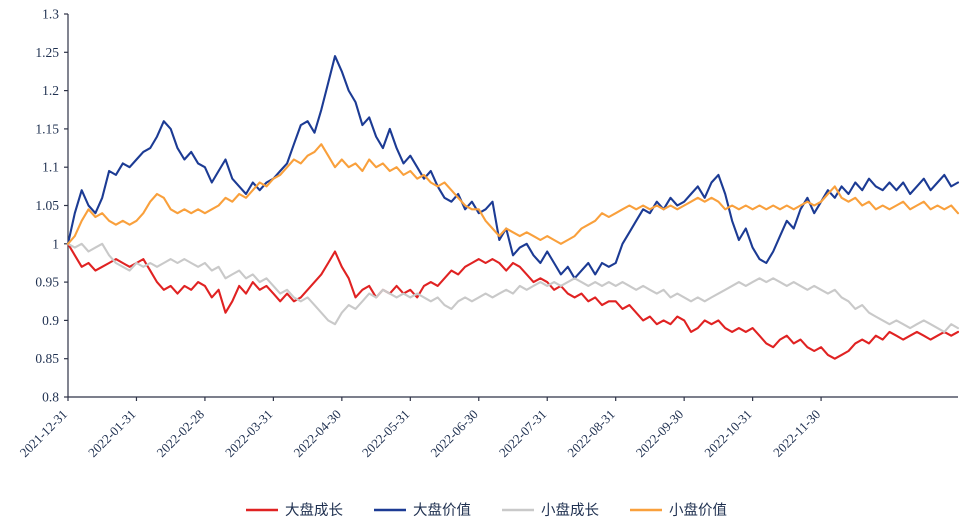 This screenshot has height=528, width=972. What do you see at coordinates (47, 52) in the screenshot?
I see `y-tick-label: 1.25` at bounding box center [47, 52].